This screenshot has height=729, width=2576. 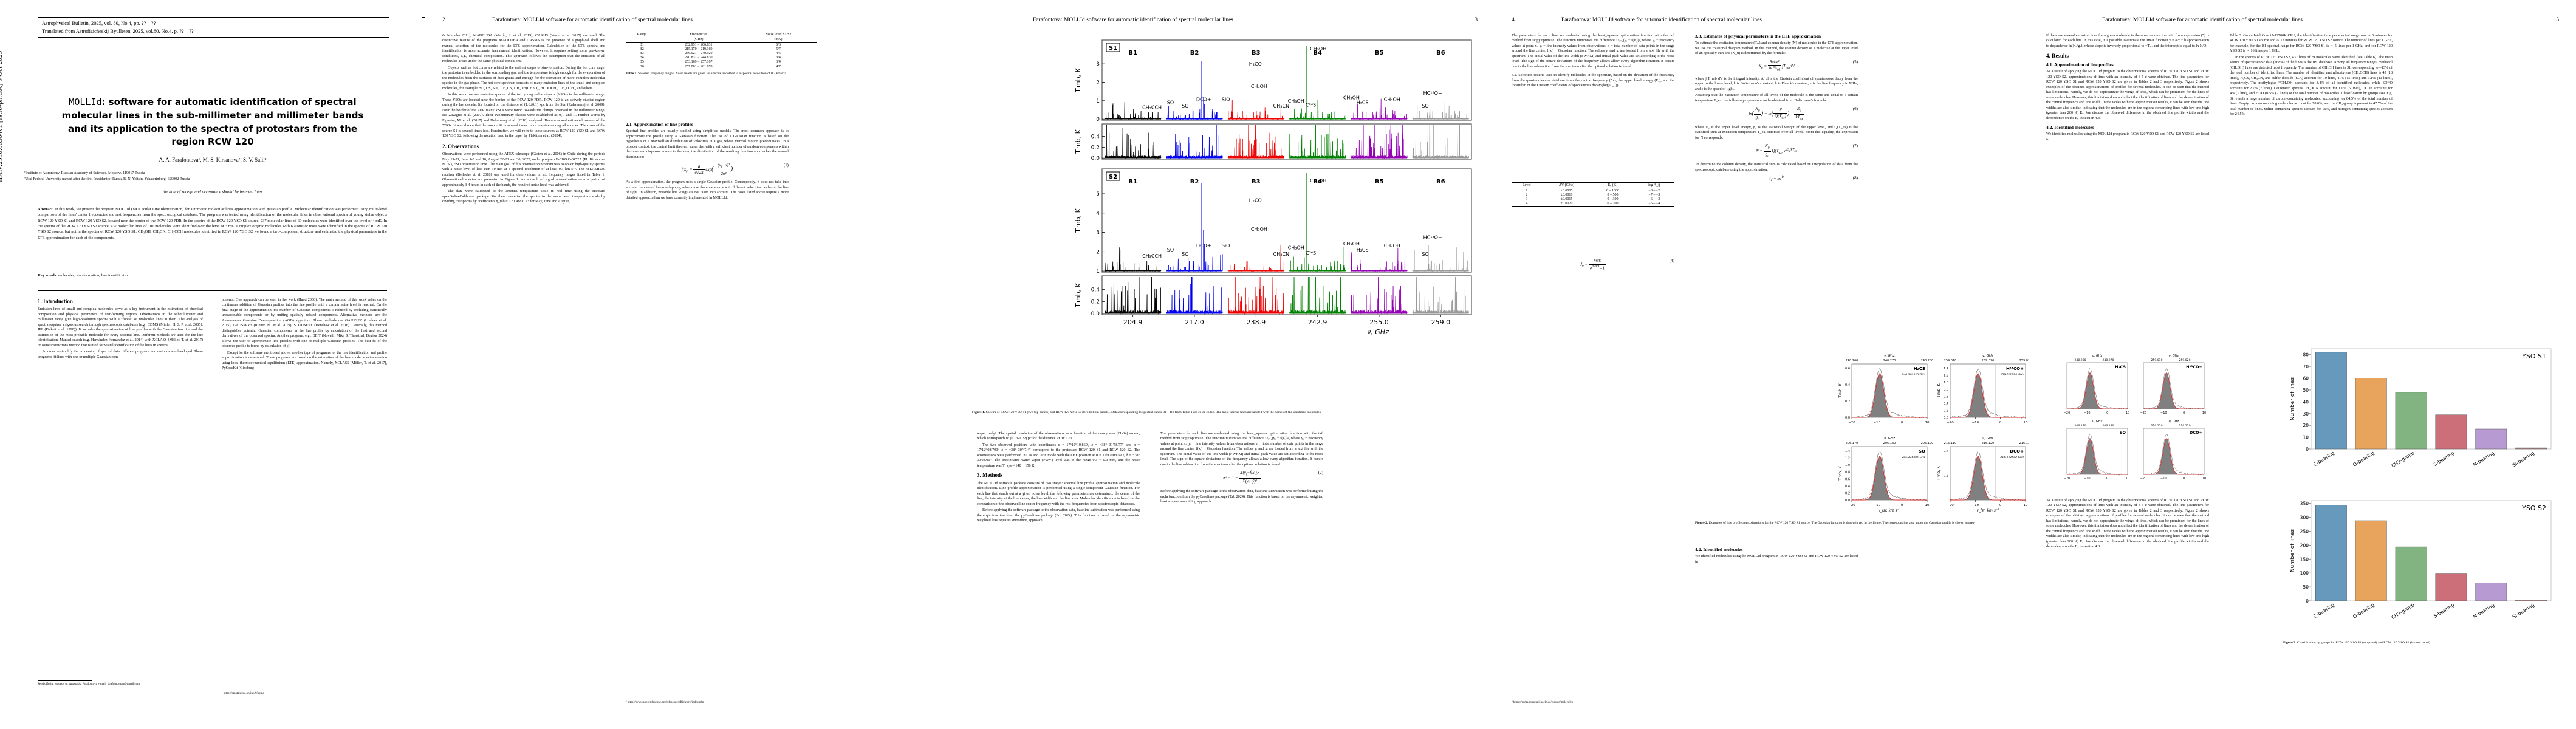 What do you see at coordinates (1272, 478) in the screenshot?
I see `equation-2: R² = 1 − Σ(yi−f(xi))² Σ(yi−ȳ)² (2)` at bounding box center [1272, 478].